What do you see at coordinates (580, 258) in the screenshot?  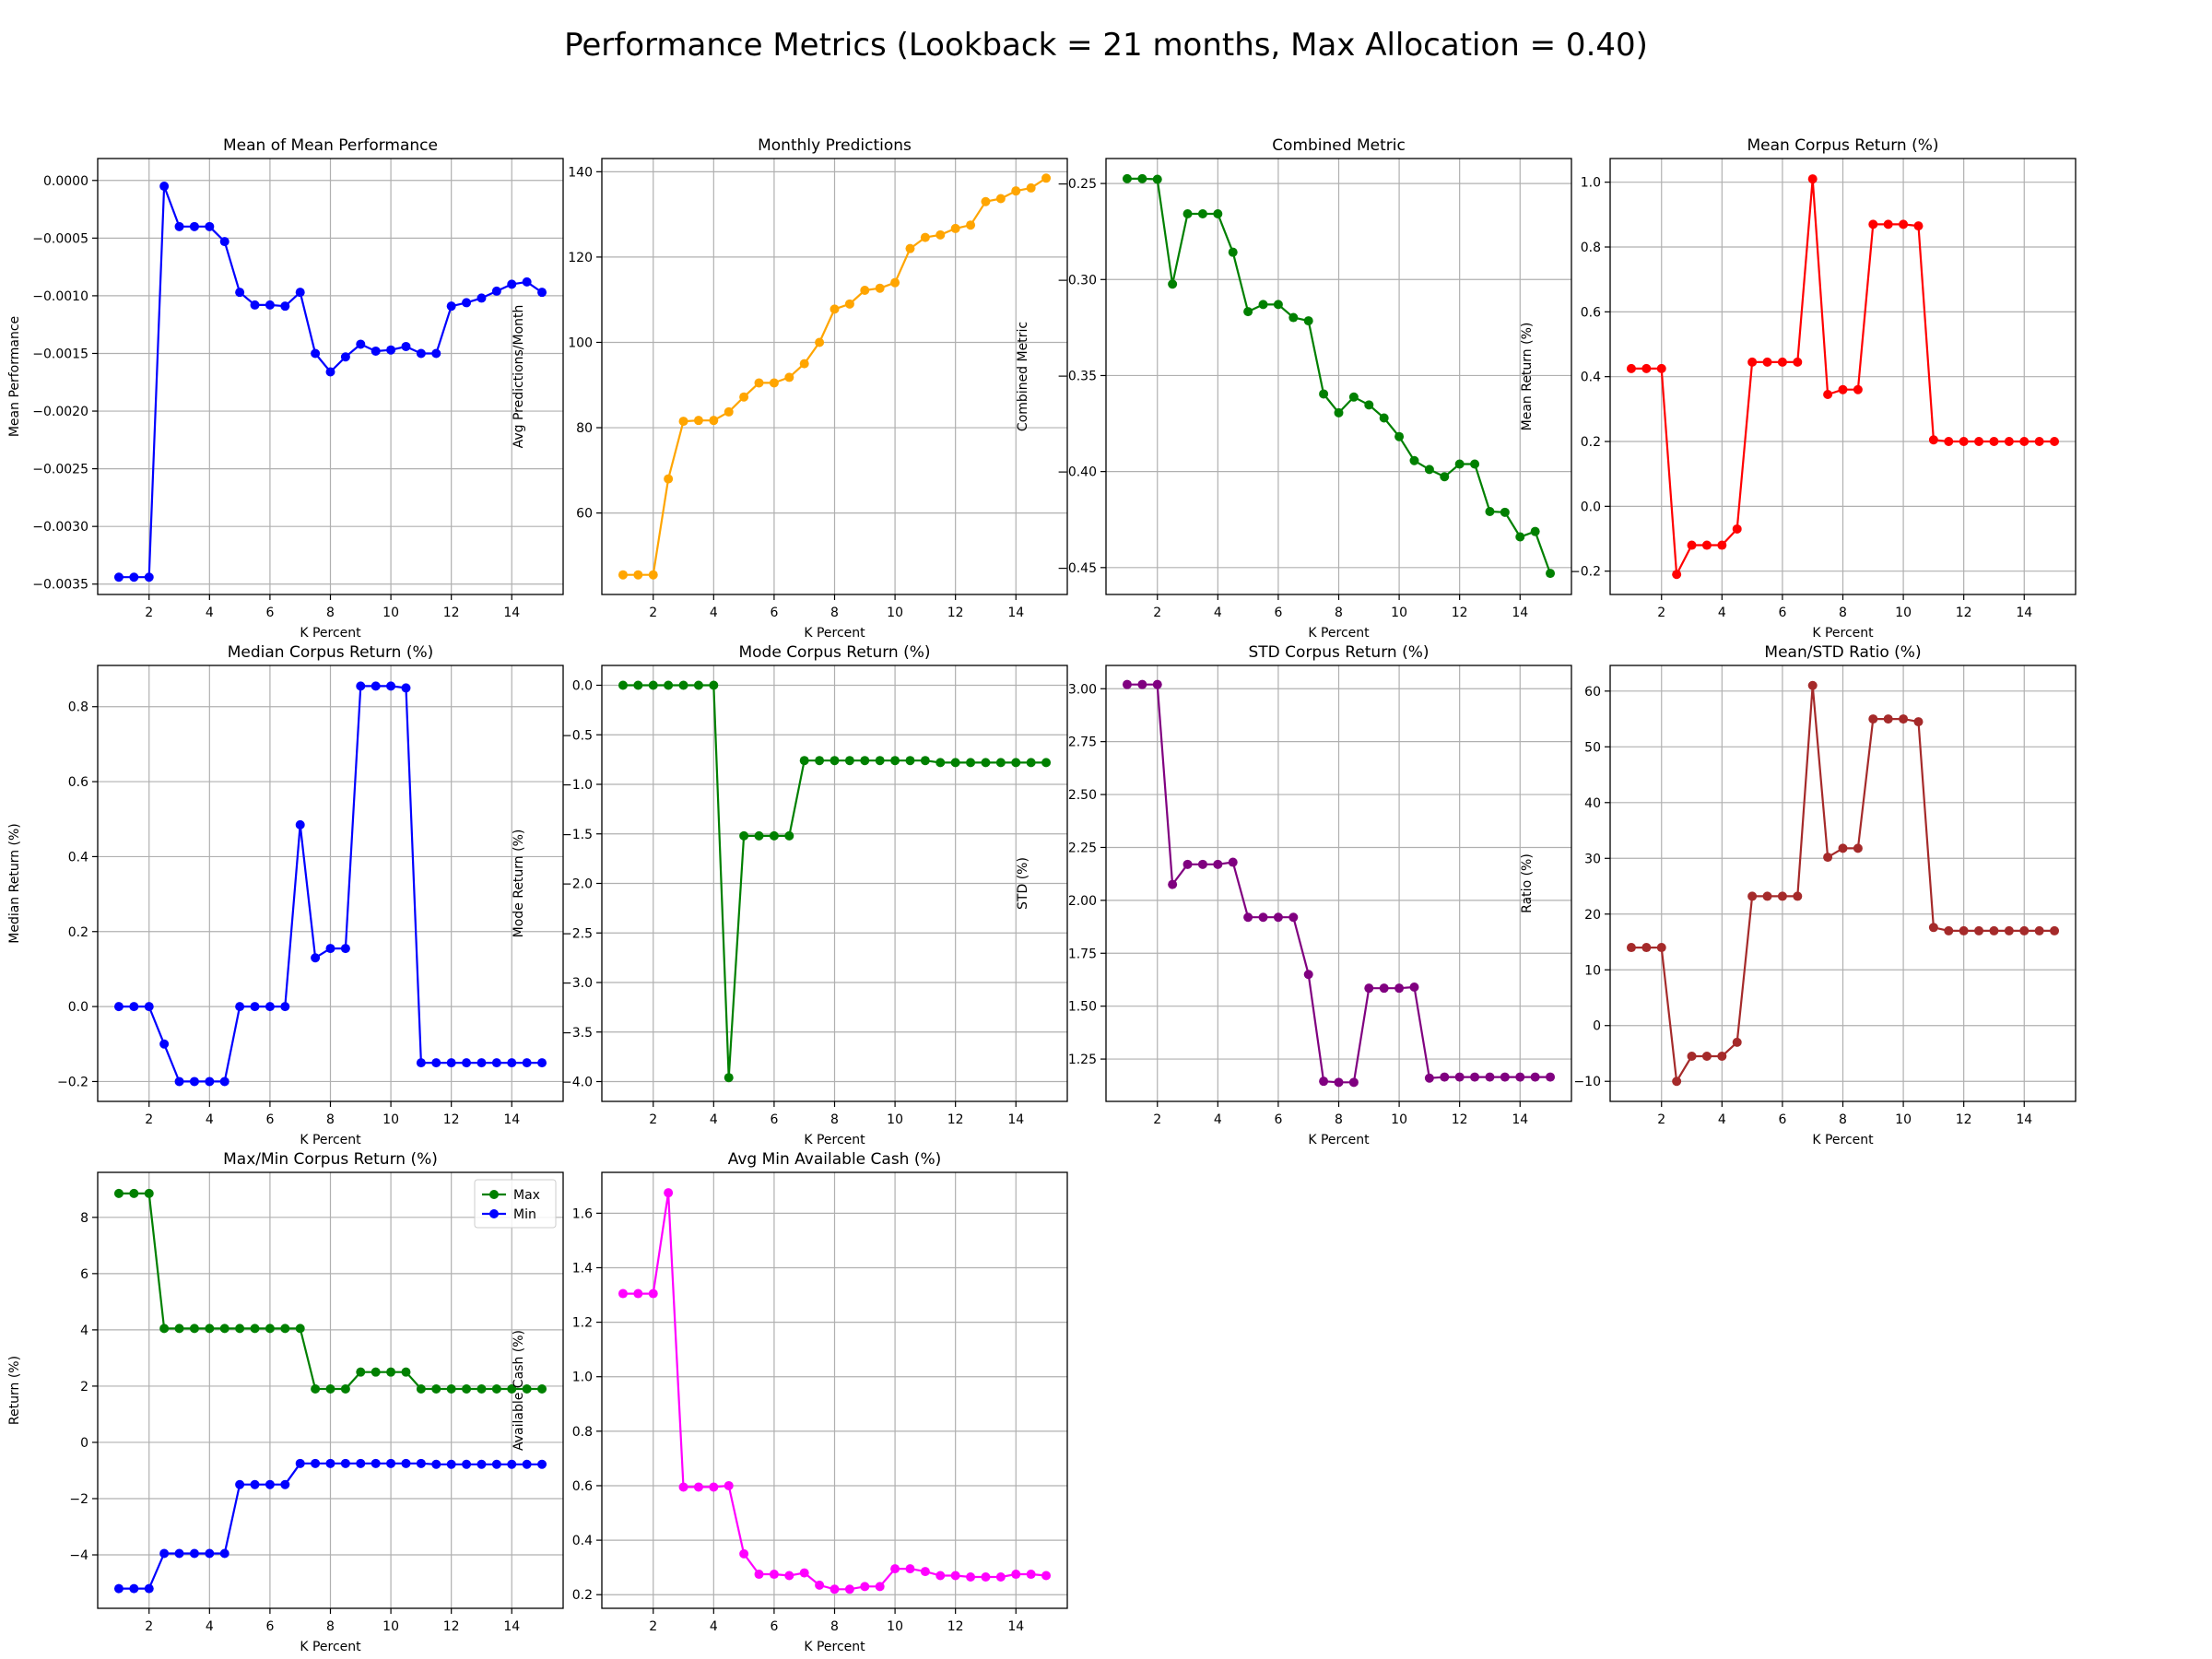 I see `y-tick-label: 120` at bounding box center [580, 258].